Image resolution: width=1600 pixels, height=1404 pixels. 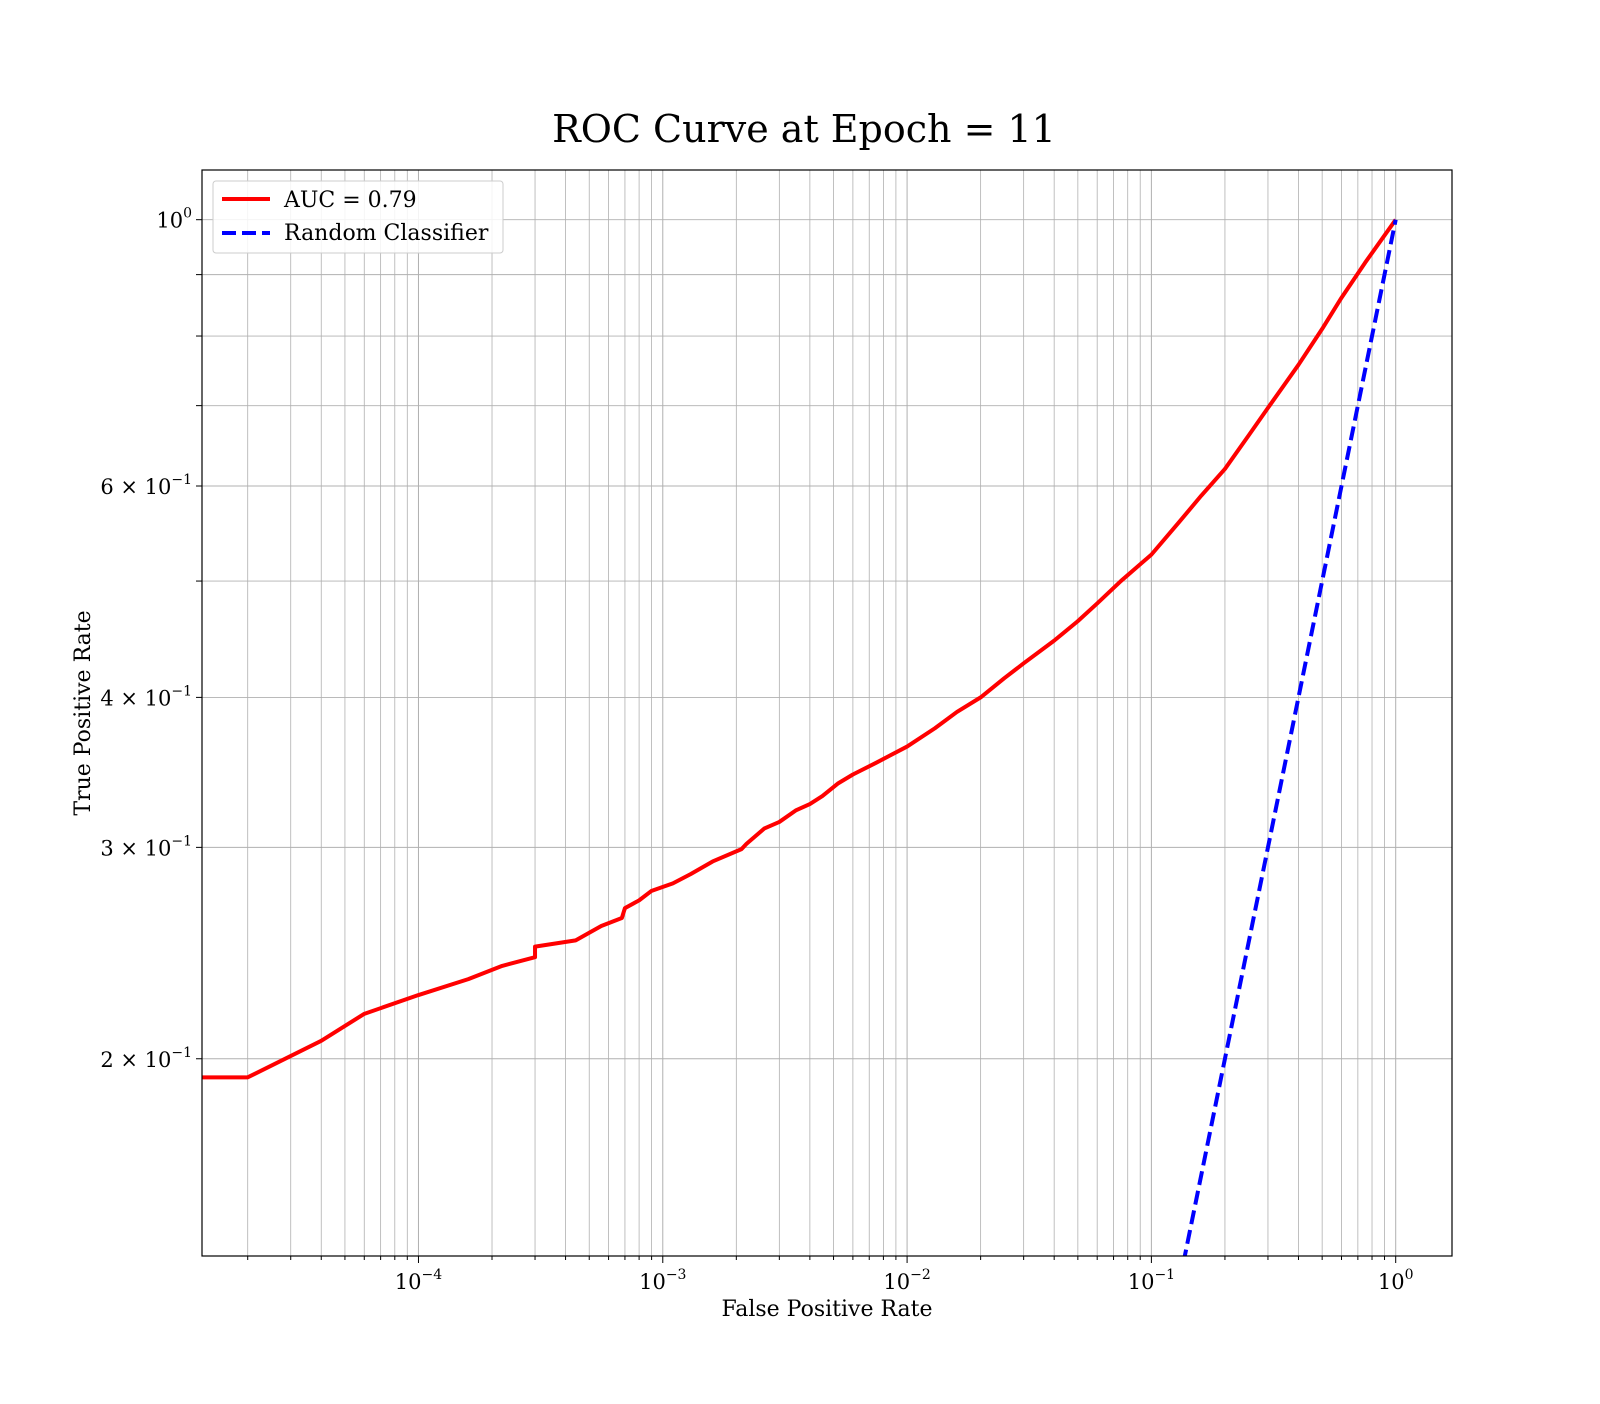 What do you see at coordinates (386, 233) in the screenshot?
I see `legend-label-random: Random Classifier` at bounding box center [386, 233].